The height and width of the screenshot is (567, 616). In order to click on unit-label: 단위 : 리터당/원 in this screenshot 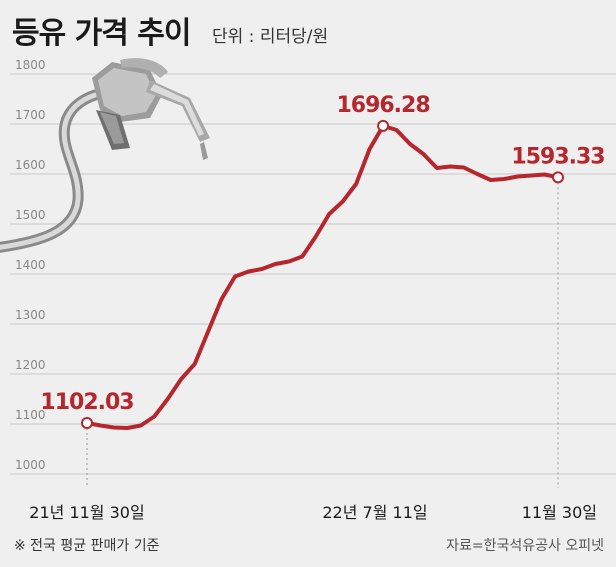, I will do `click(270, 37)`.